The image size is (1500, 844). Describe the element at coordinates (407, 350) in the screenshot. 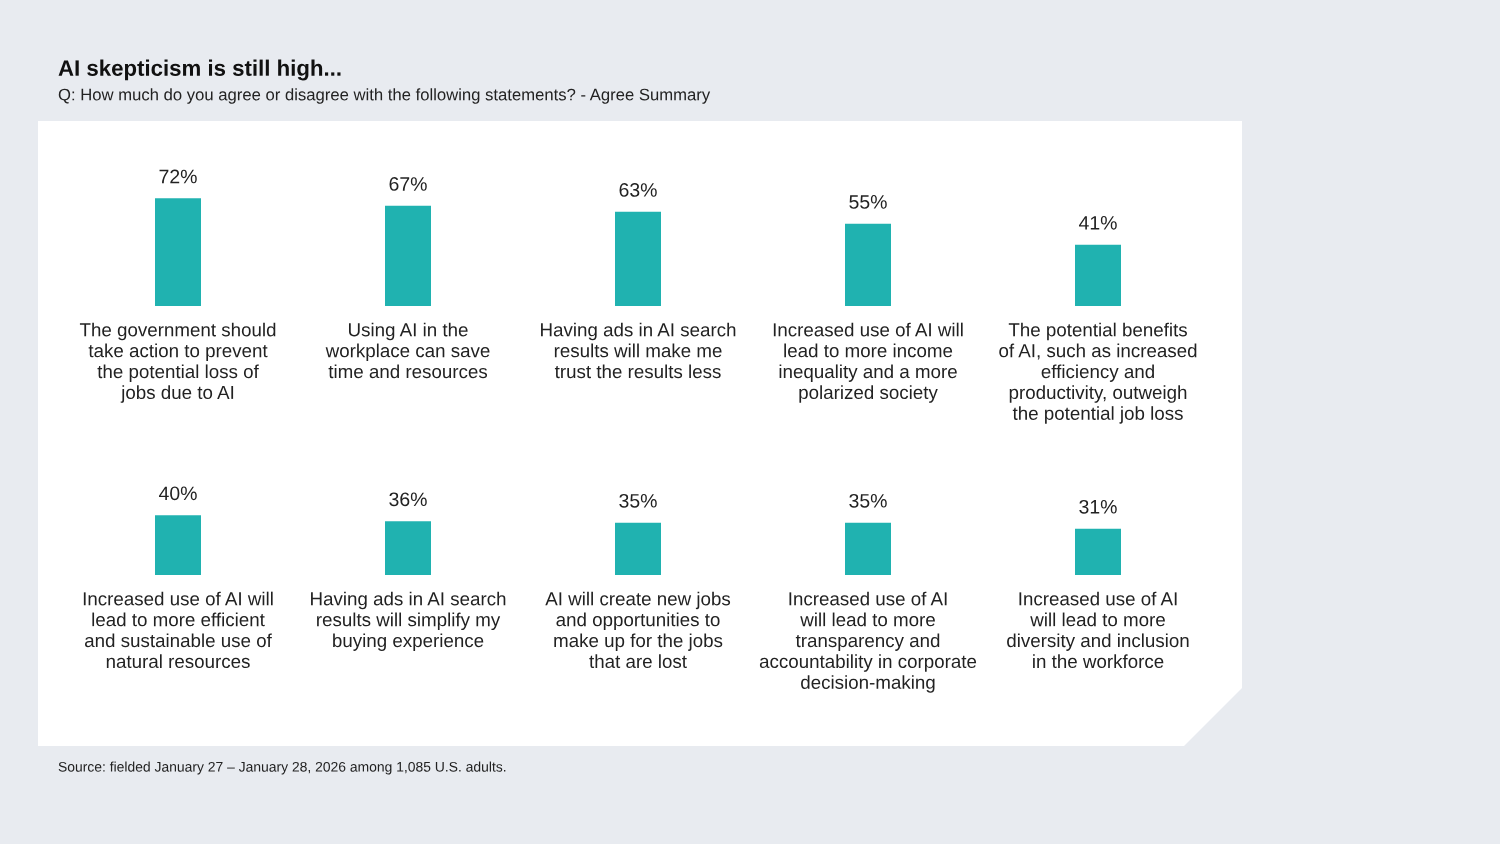

I see `x-tick-label: Using AI in the workplace can save time and resources` at that location.